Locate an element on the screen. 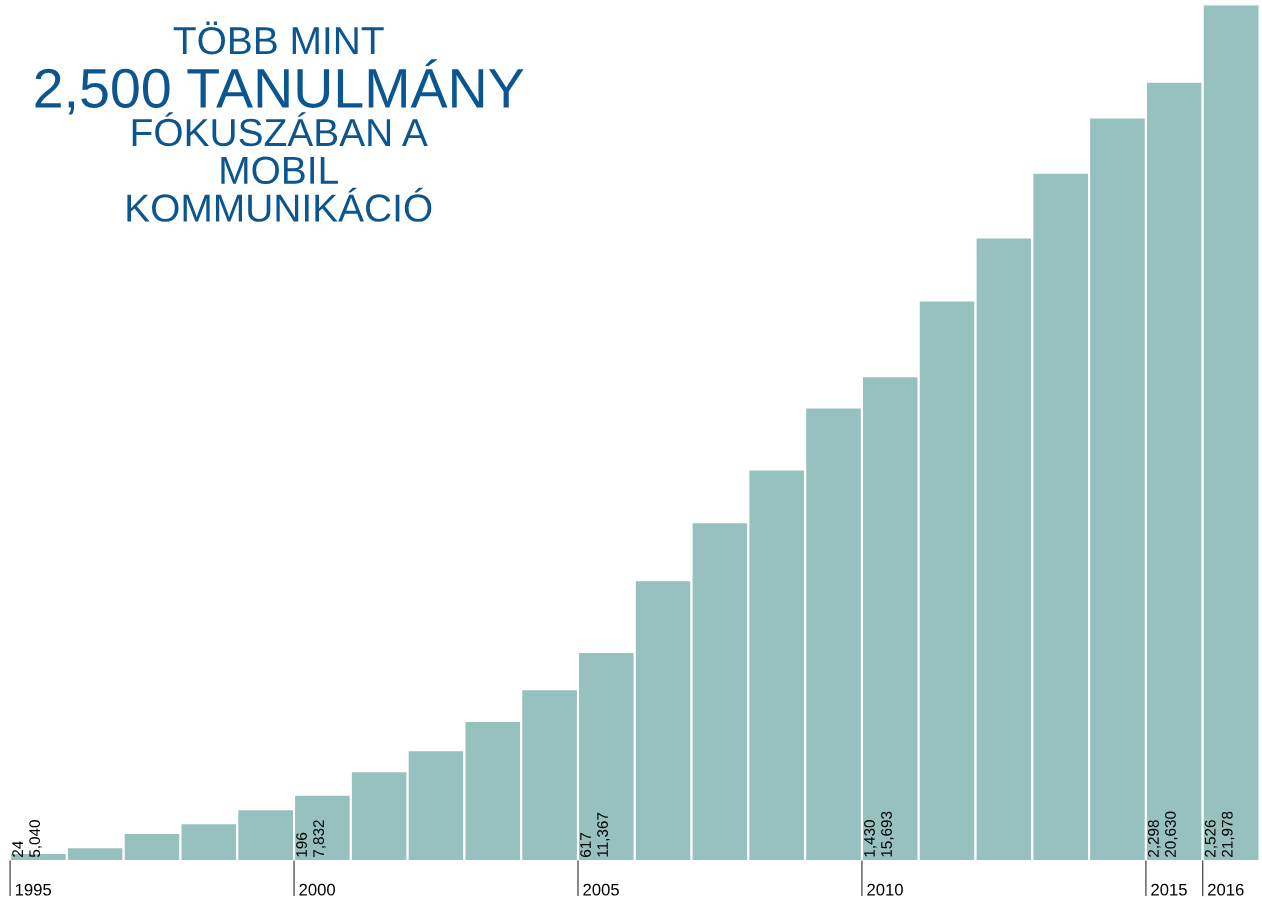 This screenshot has width=1262, height=897. annotation: 5,040 is located at coordinates (35, 839).